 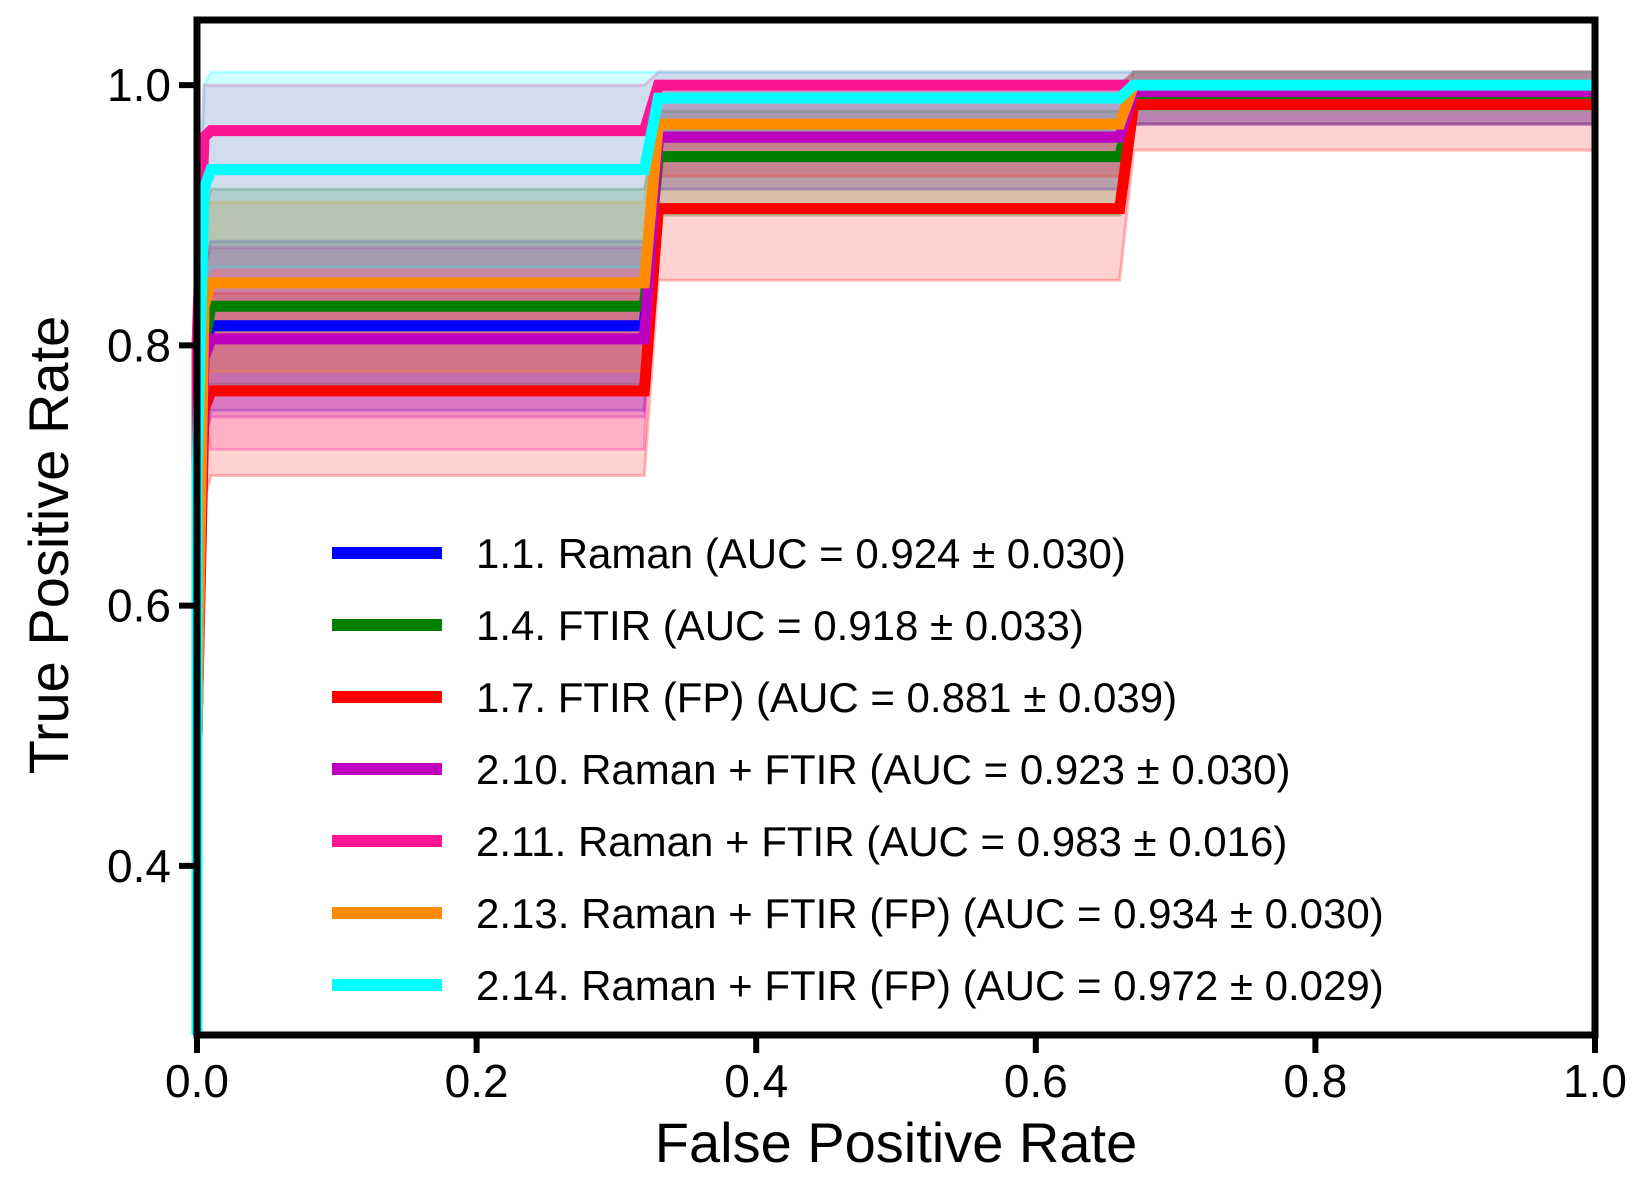 I want to click on x-tick-label: 0.4, so click(x=756, y=1081).